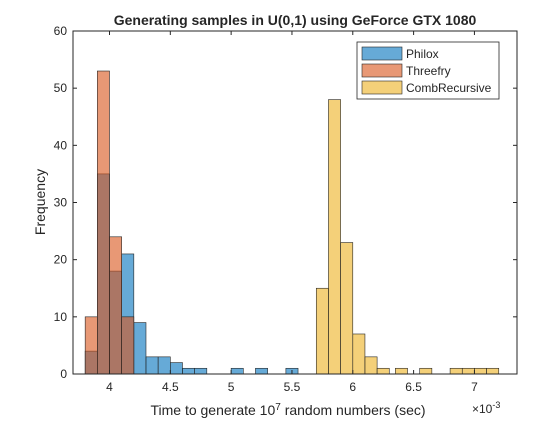  I want to click on x-tick-label: 4.5, so click(170, 387).